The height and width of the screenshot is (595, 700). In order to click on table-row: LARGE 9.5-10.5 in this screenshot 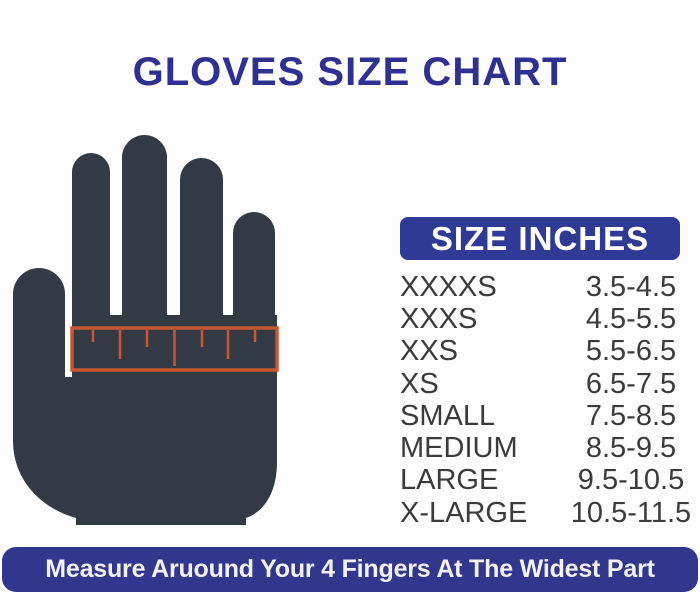, I will do `click(547, 480)`.